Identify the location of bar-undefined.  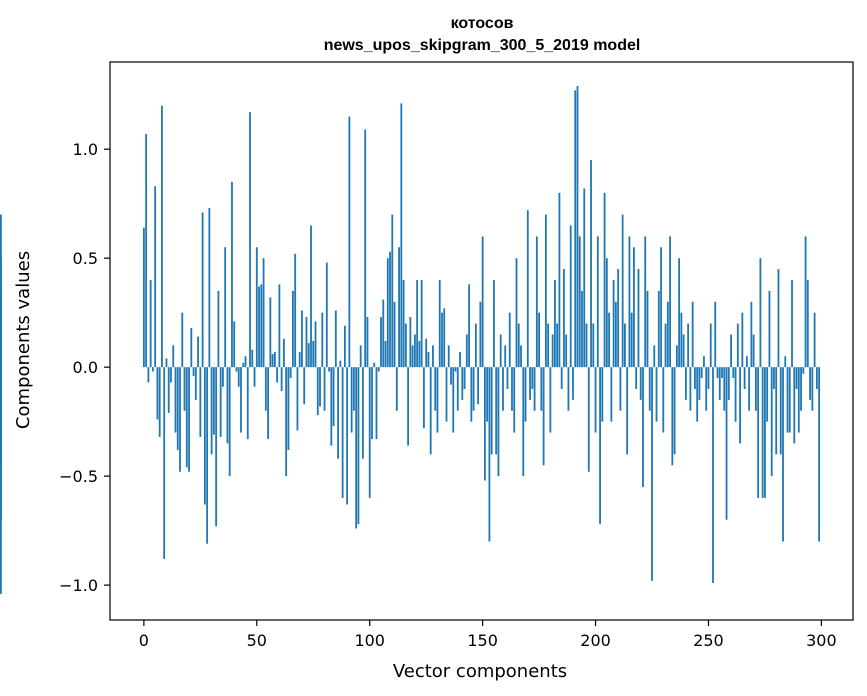
(1, 362).